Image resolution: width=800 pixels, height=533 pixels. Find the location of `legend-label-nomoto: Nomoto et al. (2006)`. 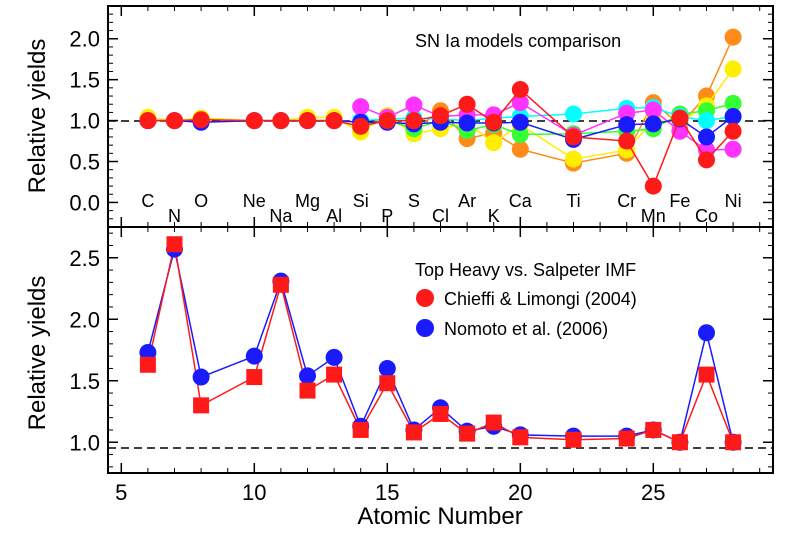

legend-label-nomoto: Nomoto et al. (2006) is located at coordinates (526, 329).